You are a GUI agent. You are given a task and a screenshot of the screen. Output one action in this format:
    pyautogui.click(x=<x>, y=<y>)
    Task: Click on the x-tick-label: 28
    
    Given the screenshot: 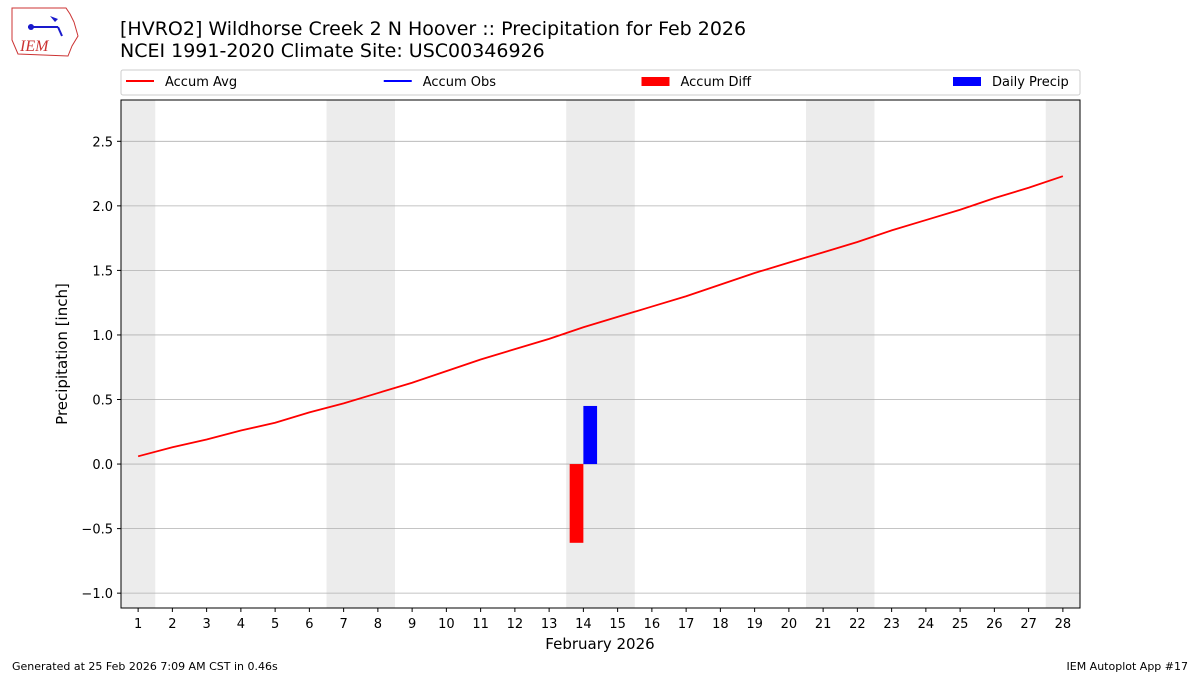 What is the action you would take?
    pyautogui.click(x=1063, y=624)
    